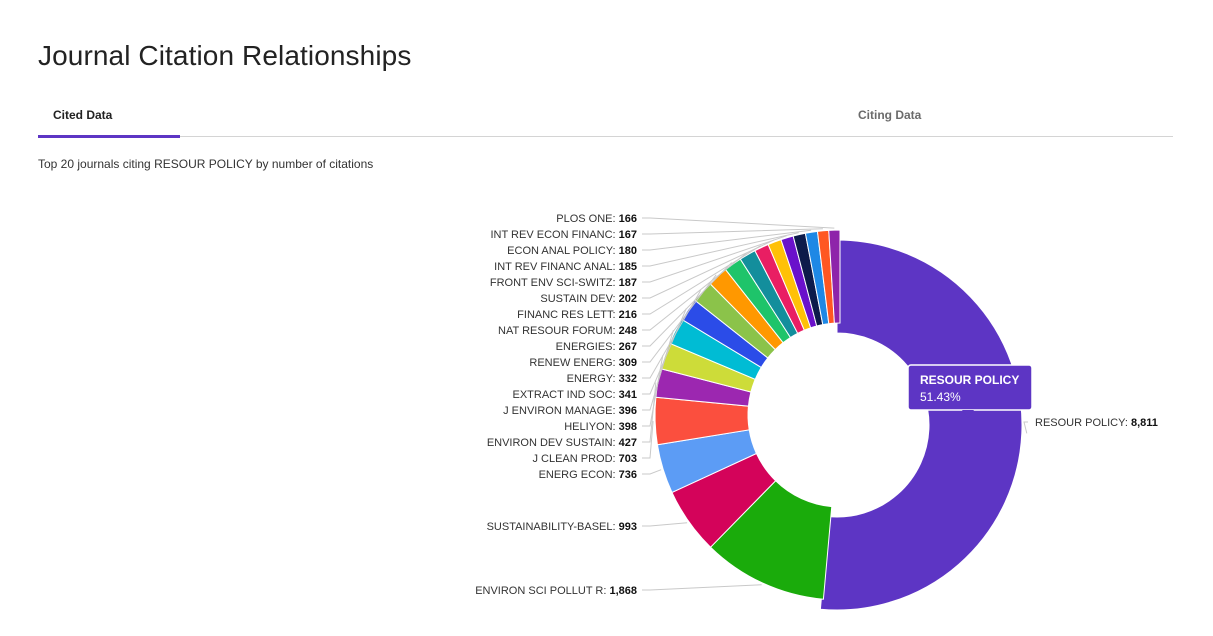 This screenshot has width=1213, height=636. I want to click on leader-line-environ-sci-pollut-r, so click(702, 587).